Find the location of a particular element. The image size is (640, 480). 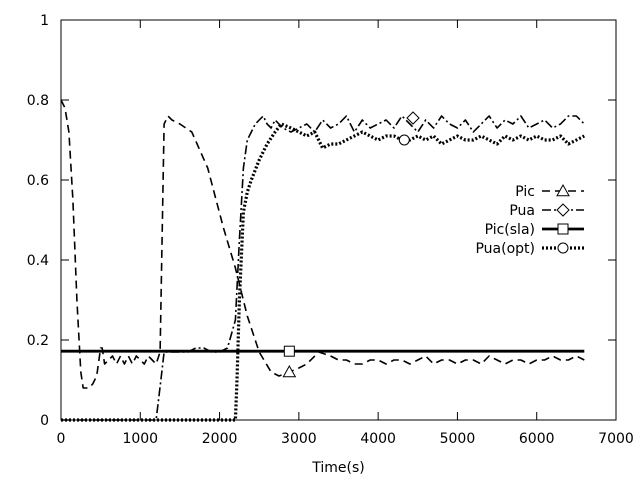

legend-label-3: Pua(opt) is located at coordinates (505, 249).